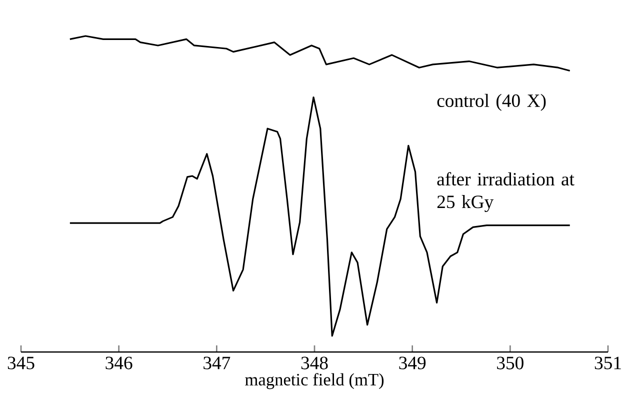 The width and height of the screenshot is (640, 408). Describe the element at coordinates (21, 363) in the screenshot. I see `x-tick-label: 345` at that location.